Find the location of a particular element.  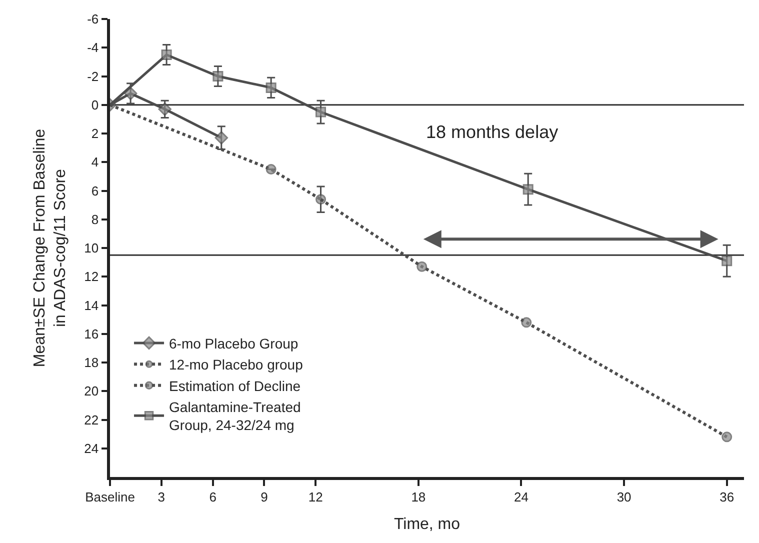

y-tick-label: 6 is located at coordinates (95, 190).